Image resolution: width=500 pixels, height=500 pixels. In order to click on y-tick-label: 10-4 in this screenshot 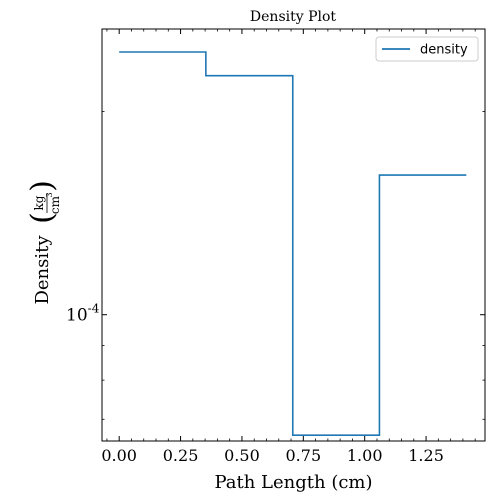, I will do `click(83, 314)`.